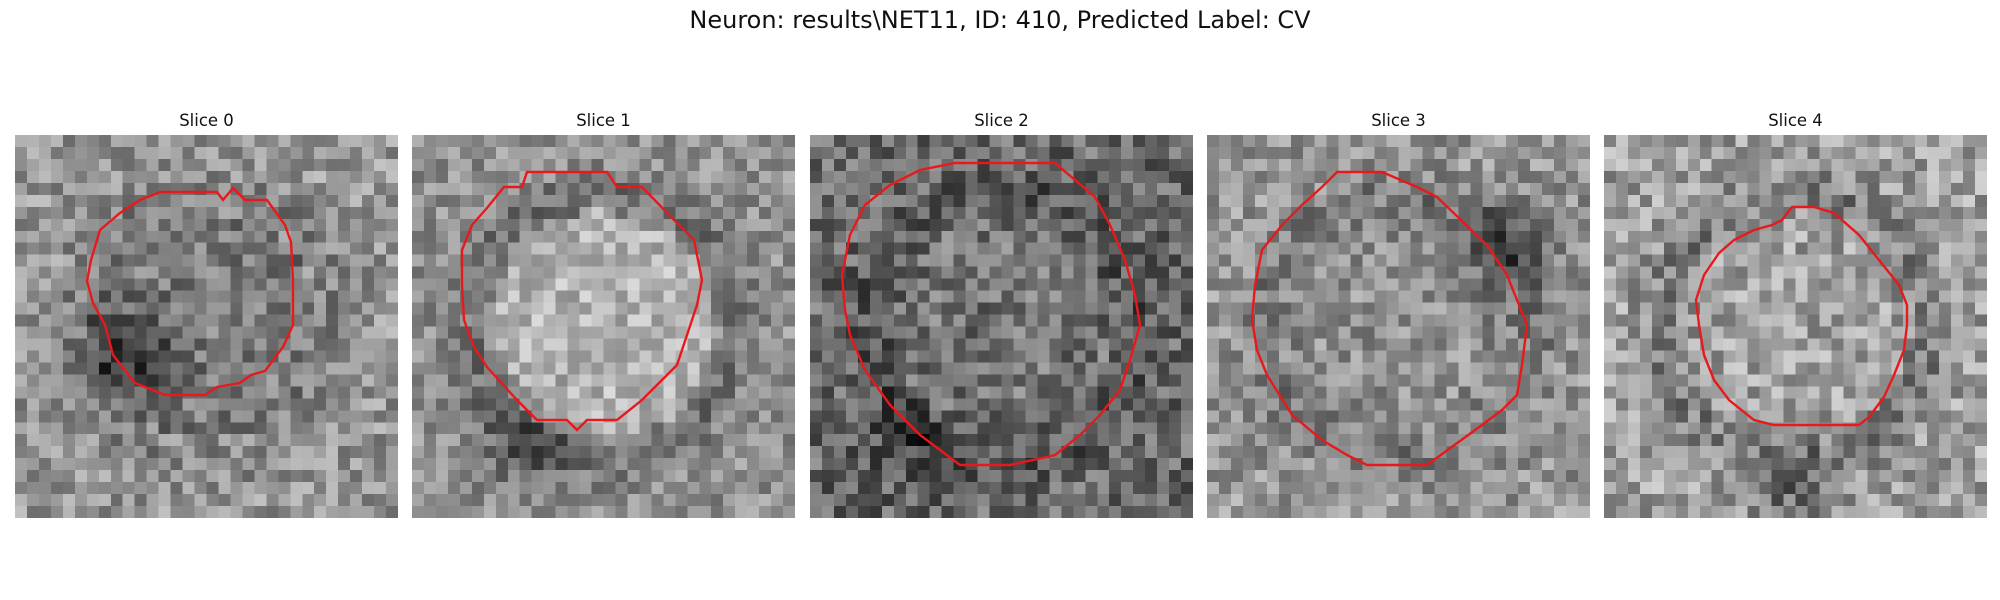  Describe the element at coordinates (603, 120) in the screenshot. I see `slice-title-1: Slice 1` at that location.